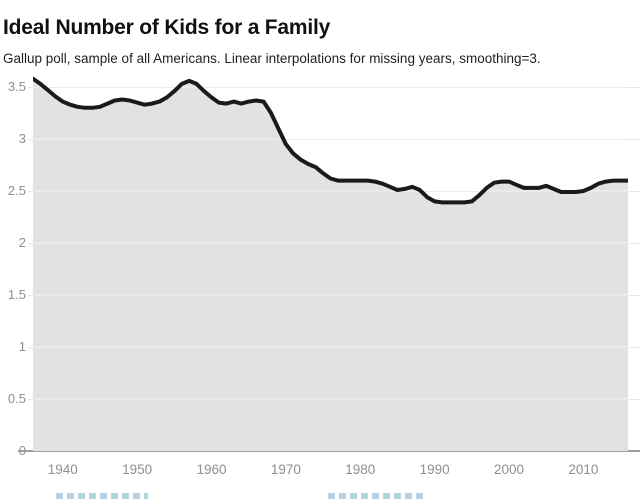 This screenshot has height=499, width=640. I want to click on y-axis-tick-label: 1.5, so click(16, 294).